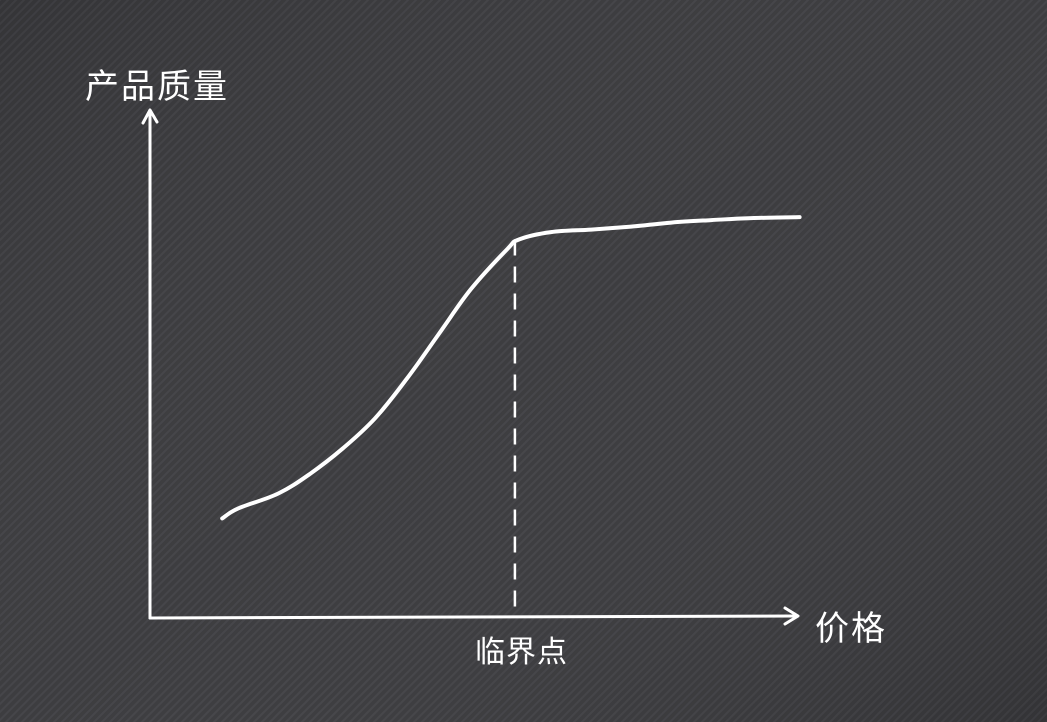  What do you see at coordinates (473, 617) in the screenshot?
I see `x-axis-line` at bounding box center [473, 617].